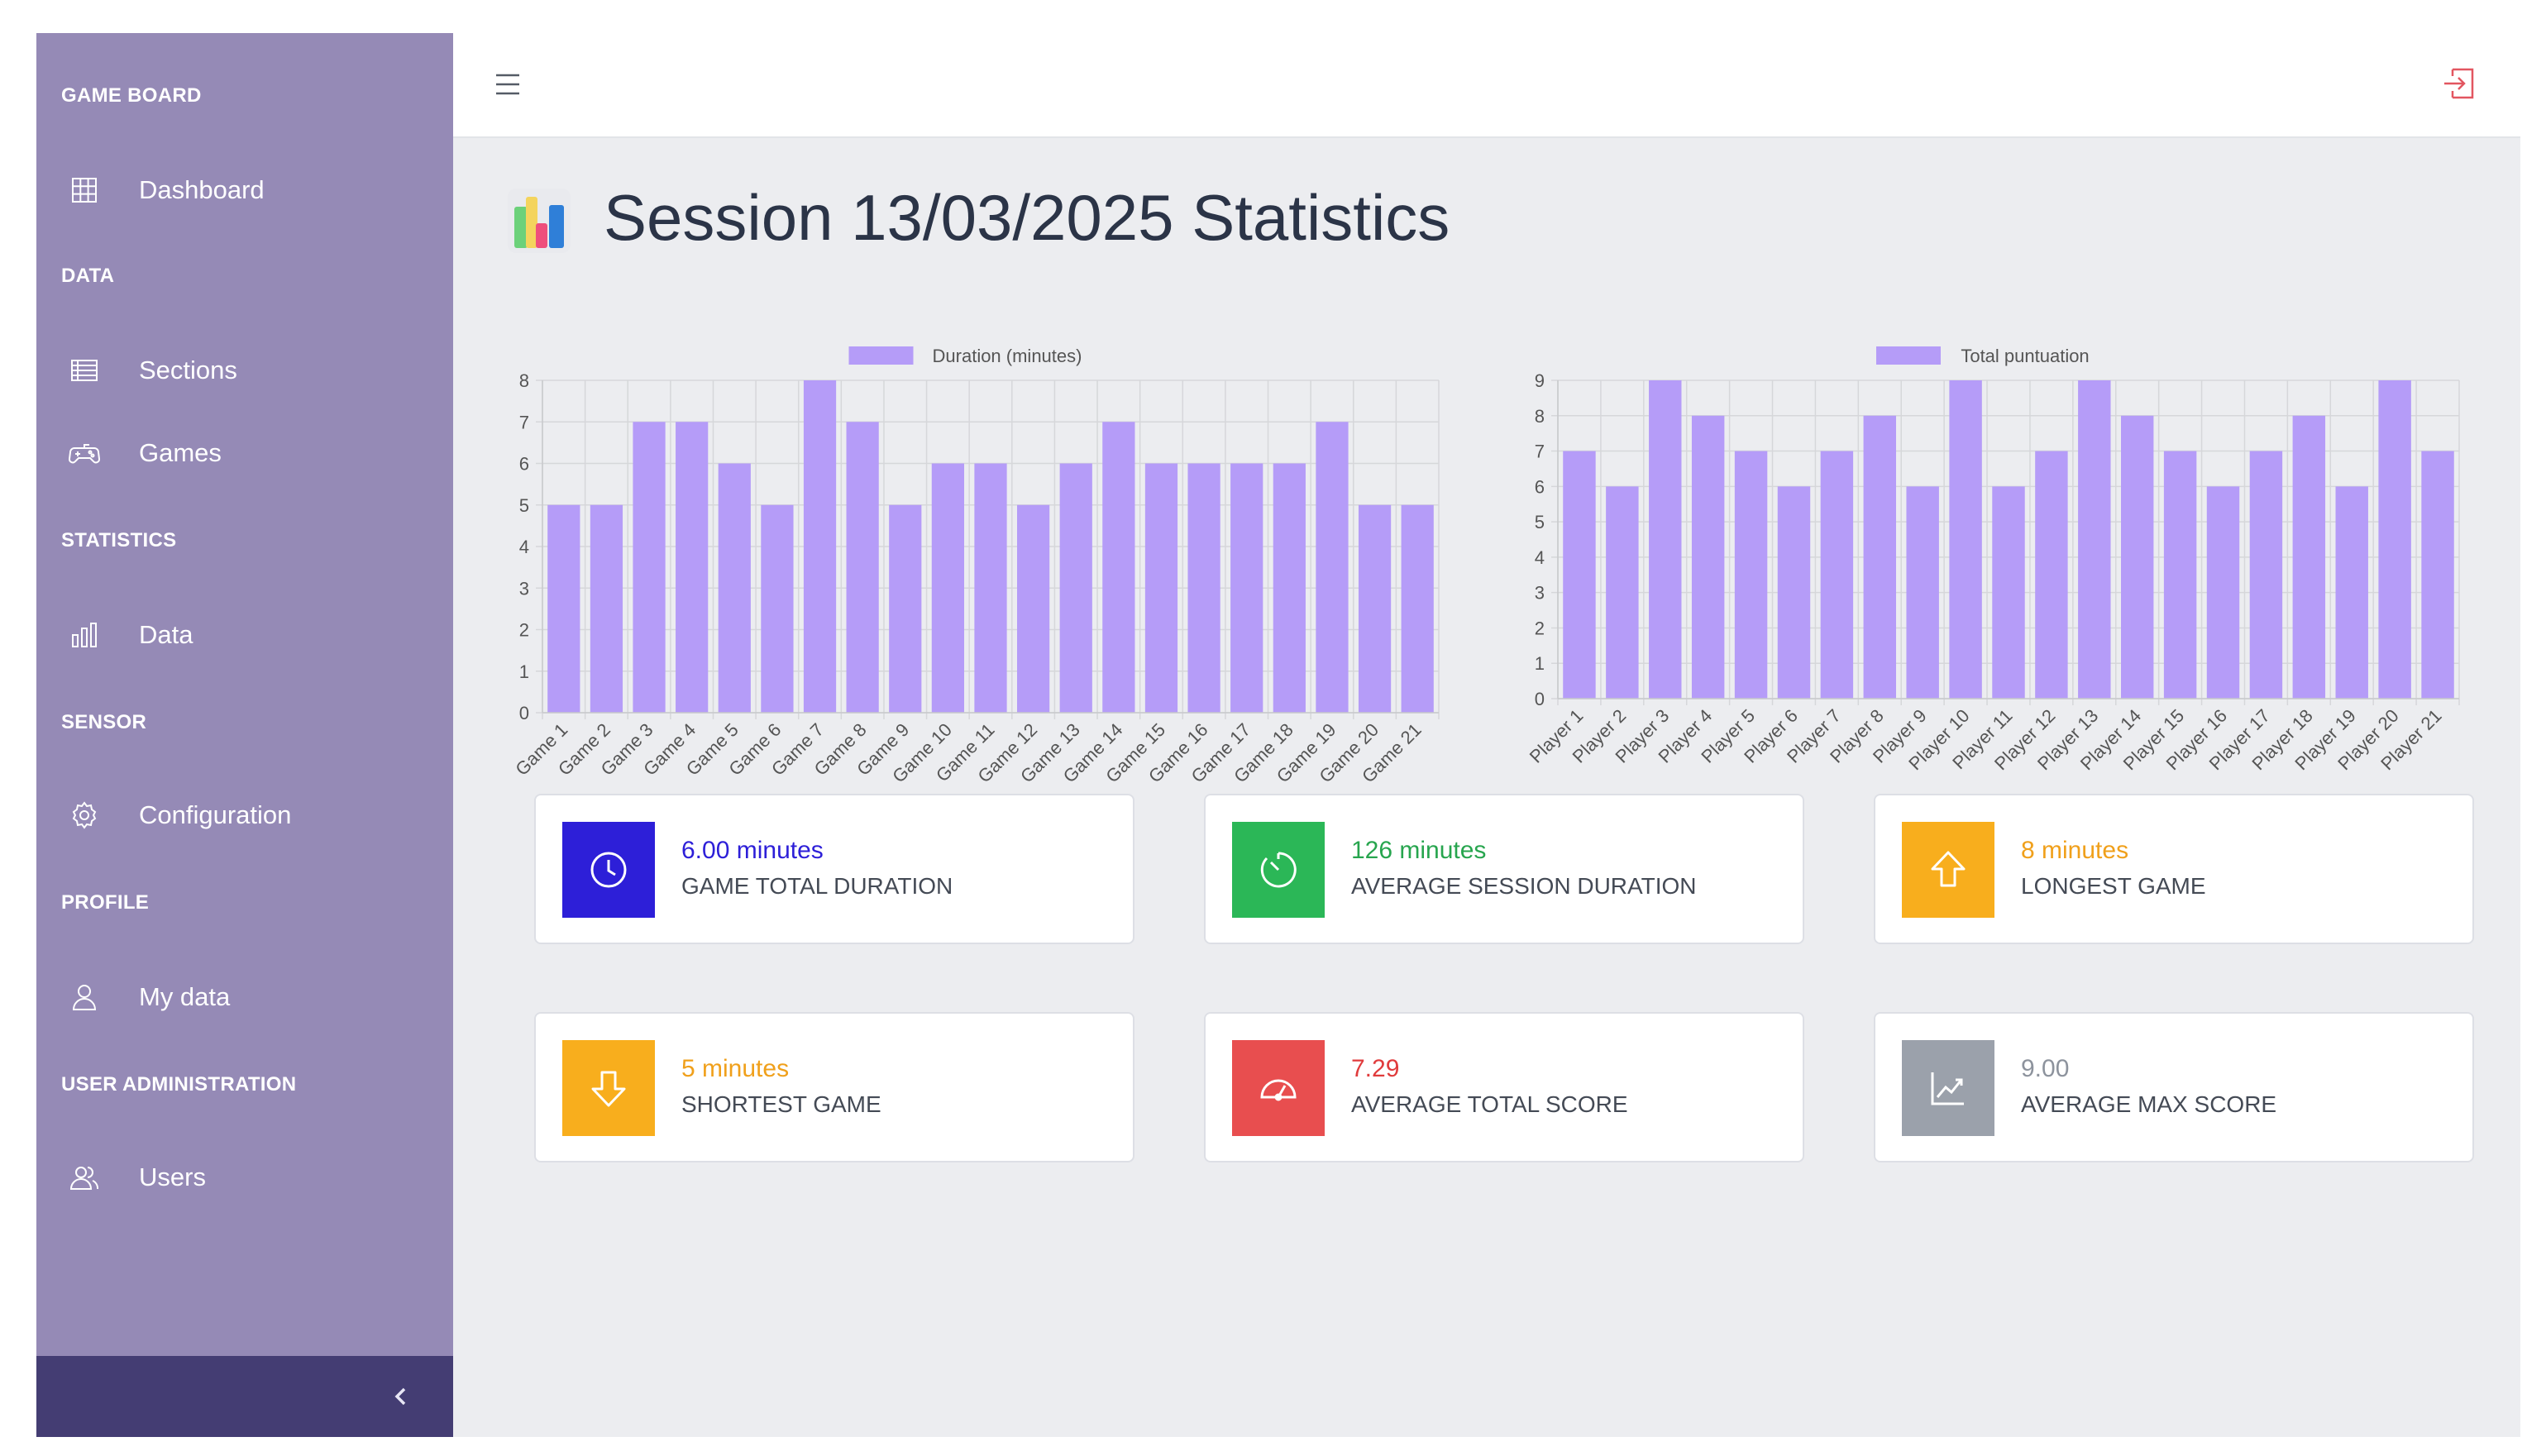 This screenshot has height=1456, width=2546. What do you see at coordinates (834, 869) in the screenshot?
I see `stat-card-game-total-duration: 6.00 minutes GAME TOTAL DURATION` at bounding box center [834, 869].